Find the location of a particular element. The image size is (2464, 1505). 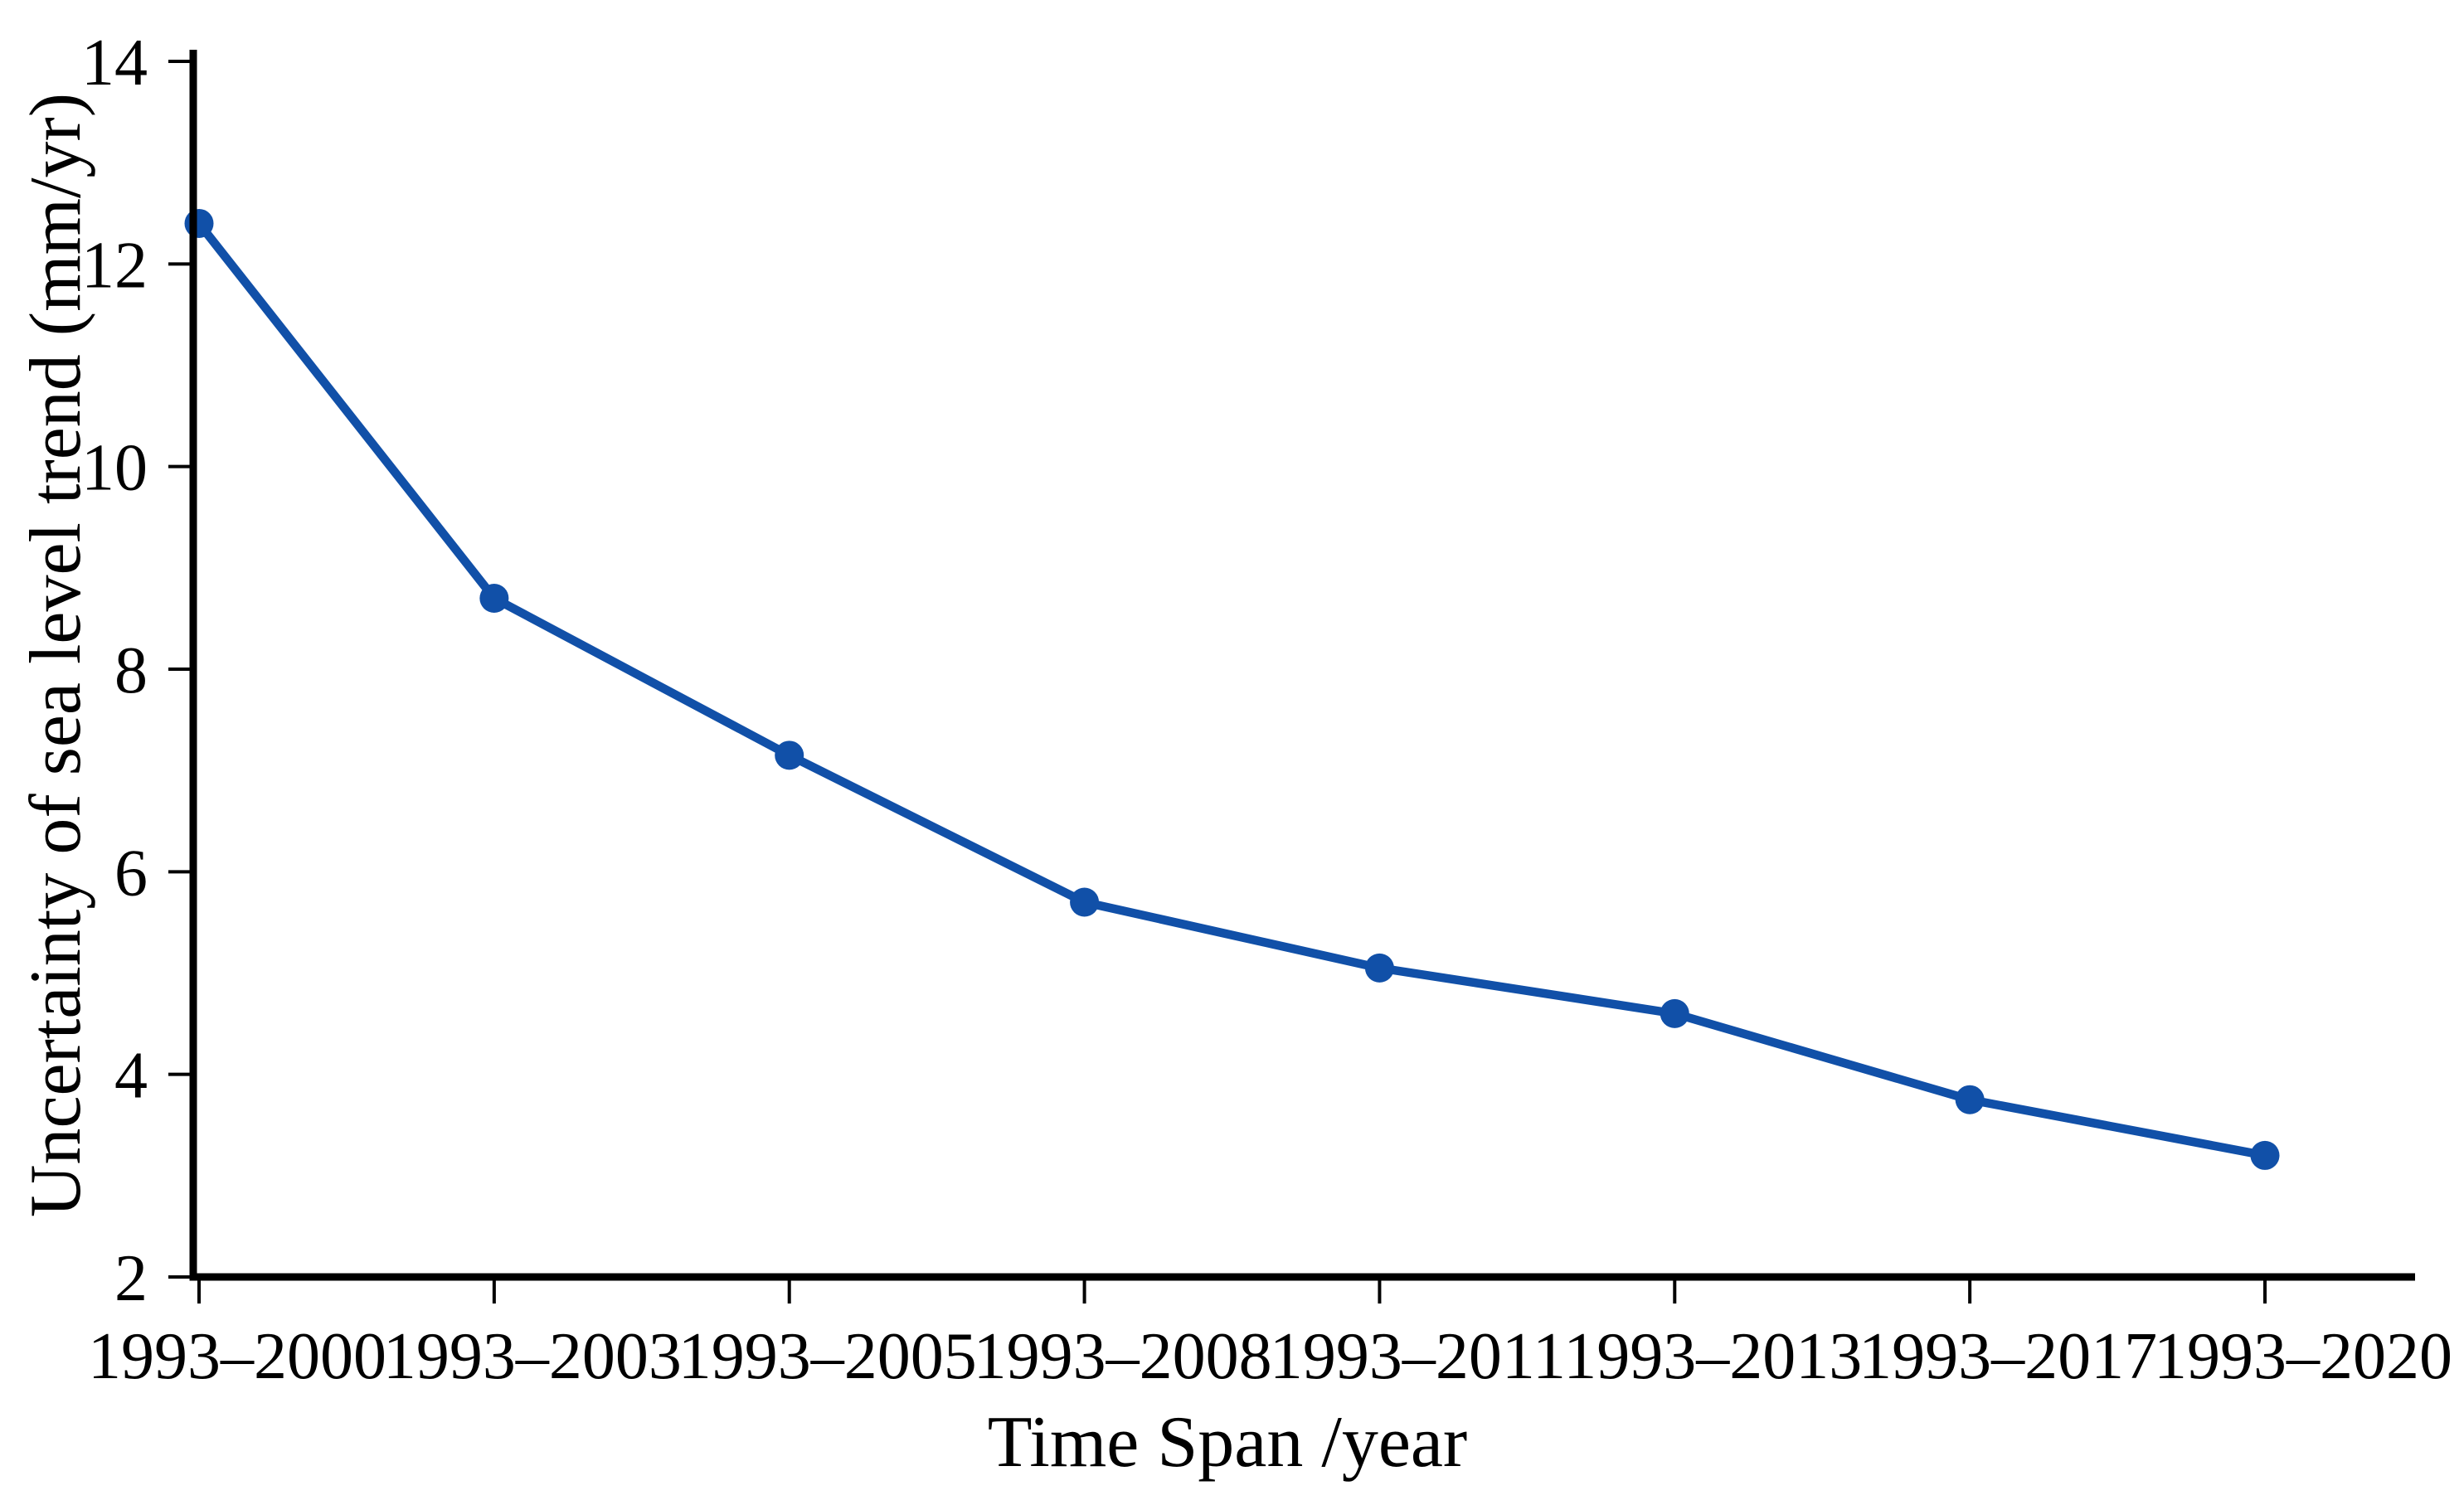

x-tick-label: 1993–2008 is located at coordinates (1123, 1357).